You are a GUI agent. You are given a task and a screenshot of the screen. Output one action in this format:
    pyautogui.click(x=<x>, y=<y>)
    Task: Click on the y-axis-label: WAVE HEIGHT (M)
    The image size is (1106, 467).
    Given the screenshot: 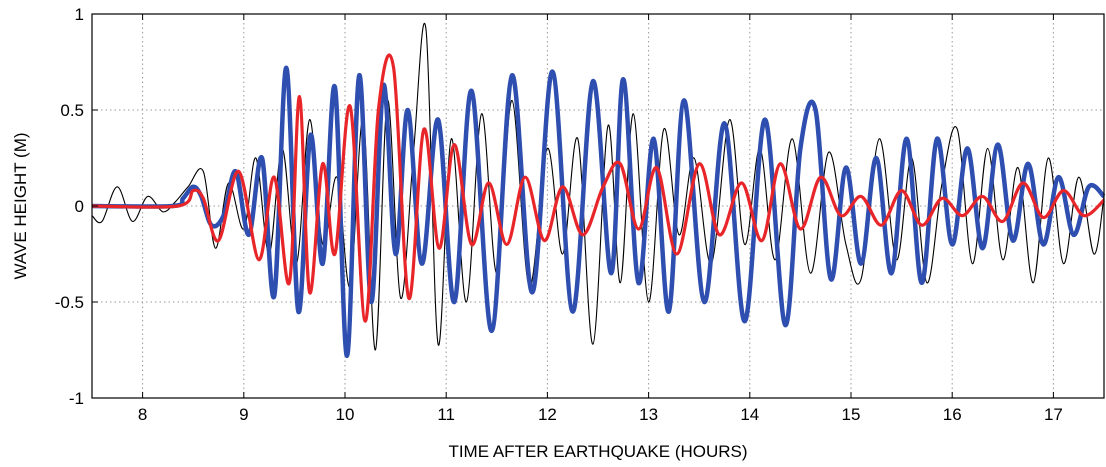 What is the action you would take?
    pyautogui.click(x=20, y=205)
    